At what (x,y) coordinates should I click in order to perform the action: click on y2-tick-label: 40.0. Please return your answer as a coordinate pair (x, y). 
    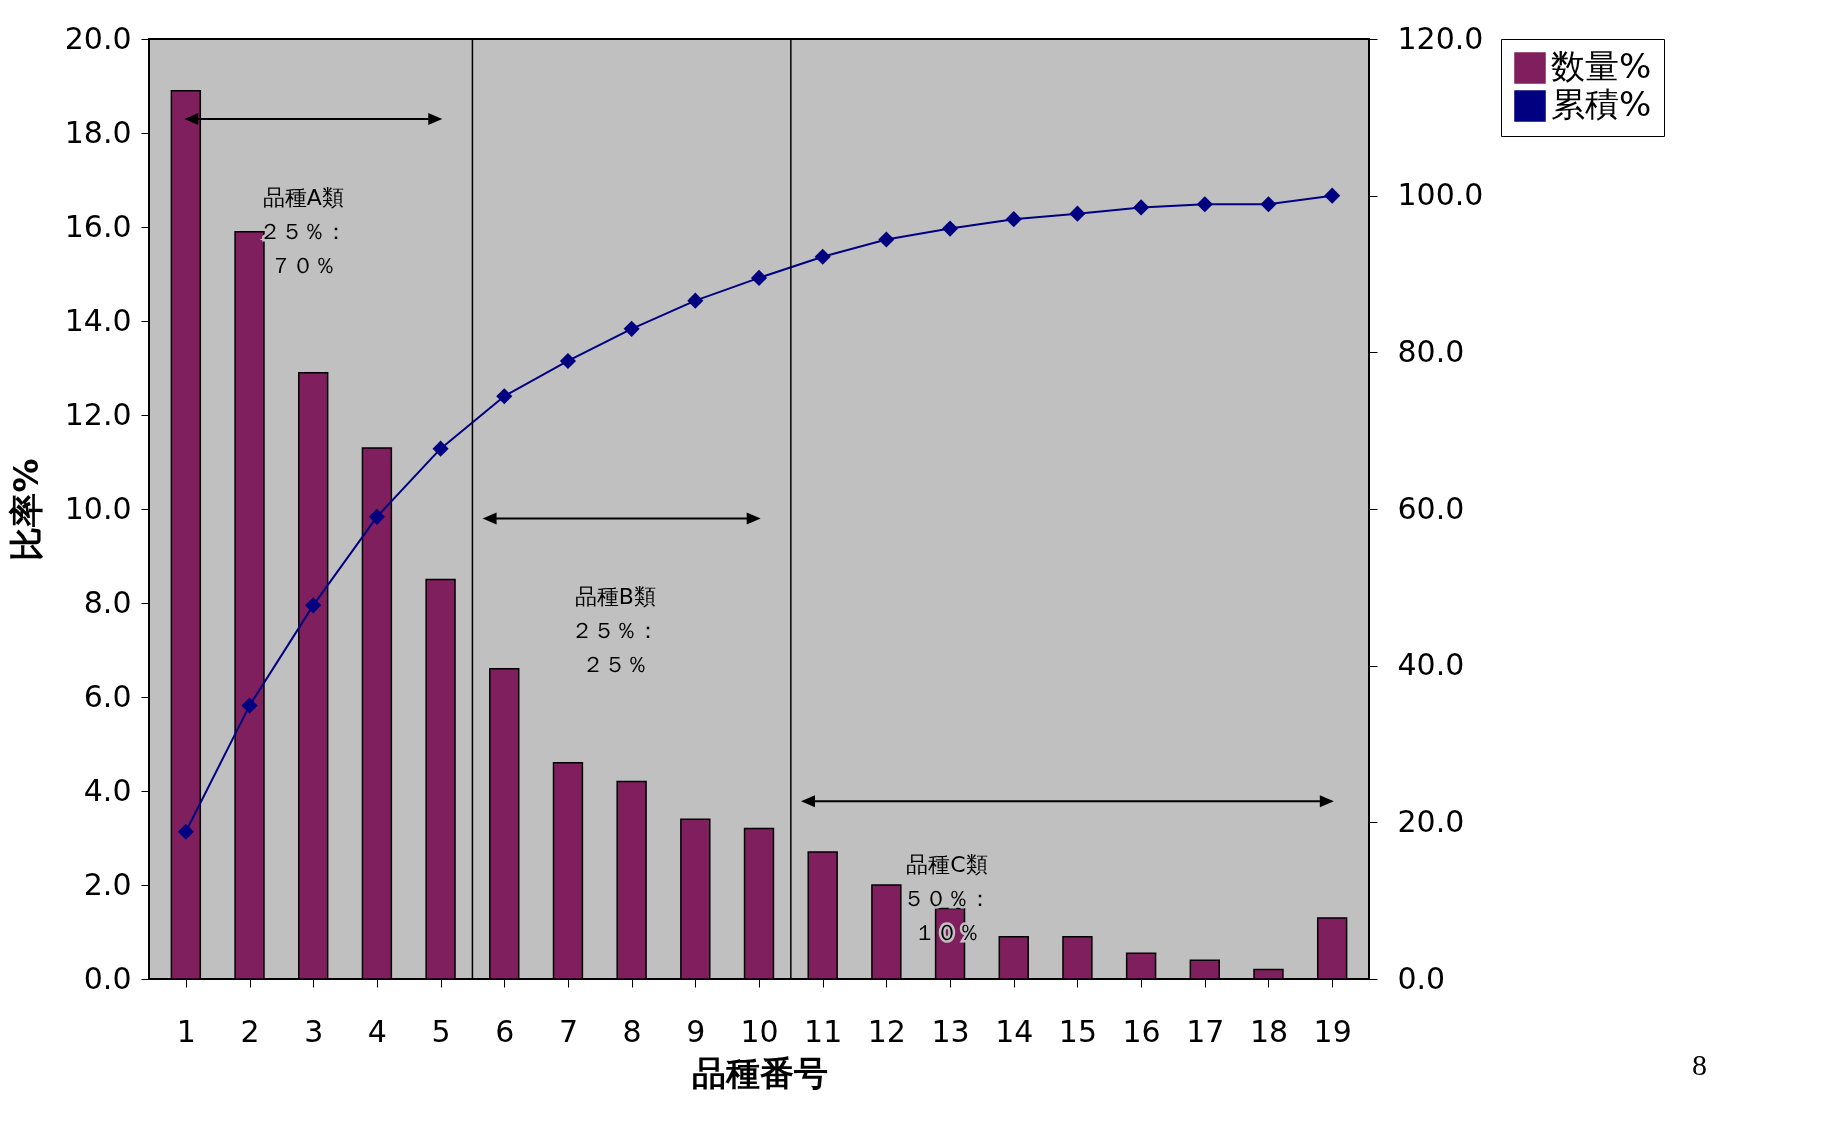
    Looking at the image, I should click on (1431, 665).